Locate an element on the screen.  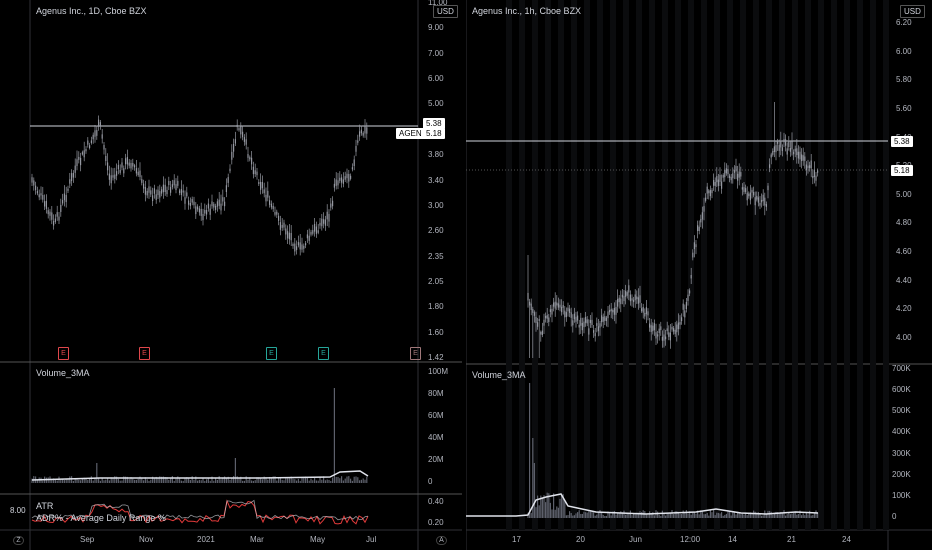
left-currency-badge: USD is located at coordinates (445, 11).